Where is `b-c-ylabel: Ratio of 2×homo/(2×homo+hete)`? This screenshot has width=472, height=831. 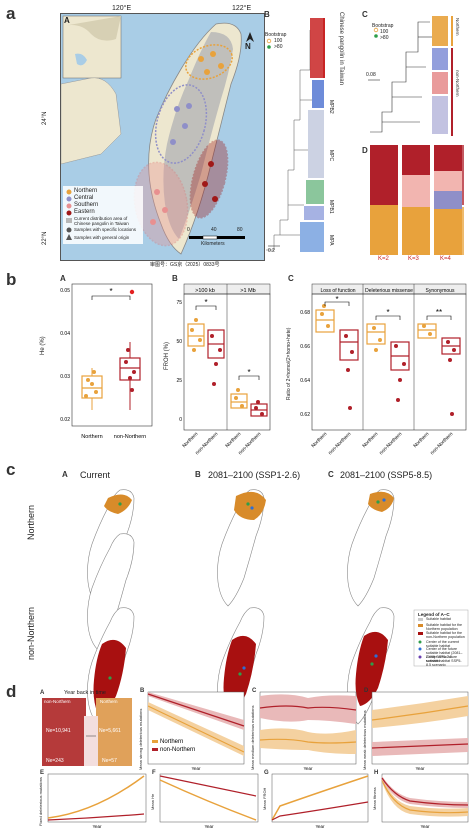
b-c-ylabel: Ratio of 2×homo/(2×homo+hete) is located at coordinates (289, 363).